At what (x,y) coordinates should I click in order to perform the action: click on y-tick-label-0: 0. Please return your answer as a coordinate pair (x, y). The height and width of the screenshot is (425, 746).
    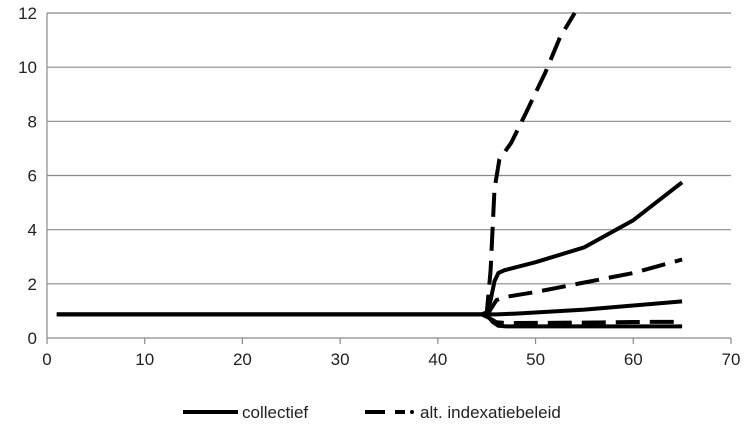
    Looking at the image, I should click on (32, 338).